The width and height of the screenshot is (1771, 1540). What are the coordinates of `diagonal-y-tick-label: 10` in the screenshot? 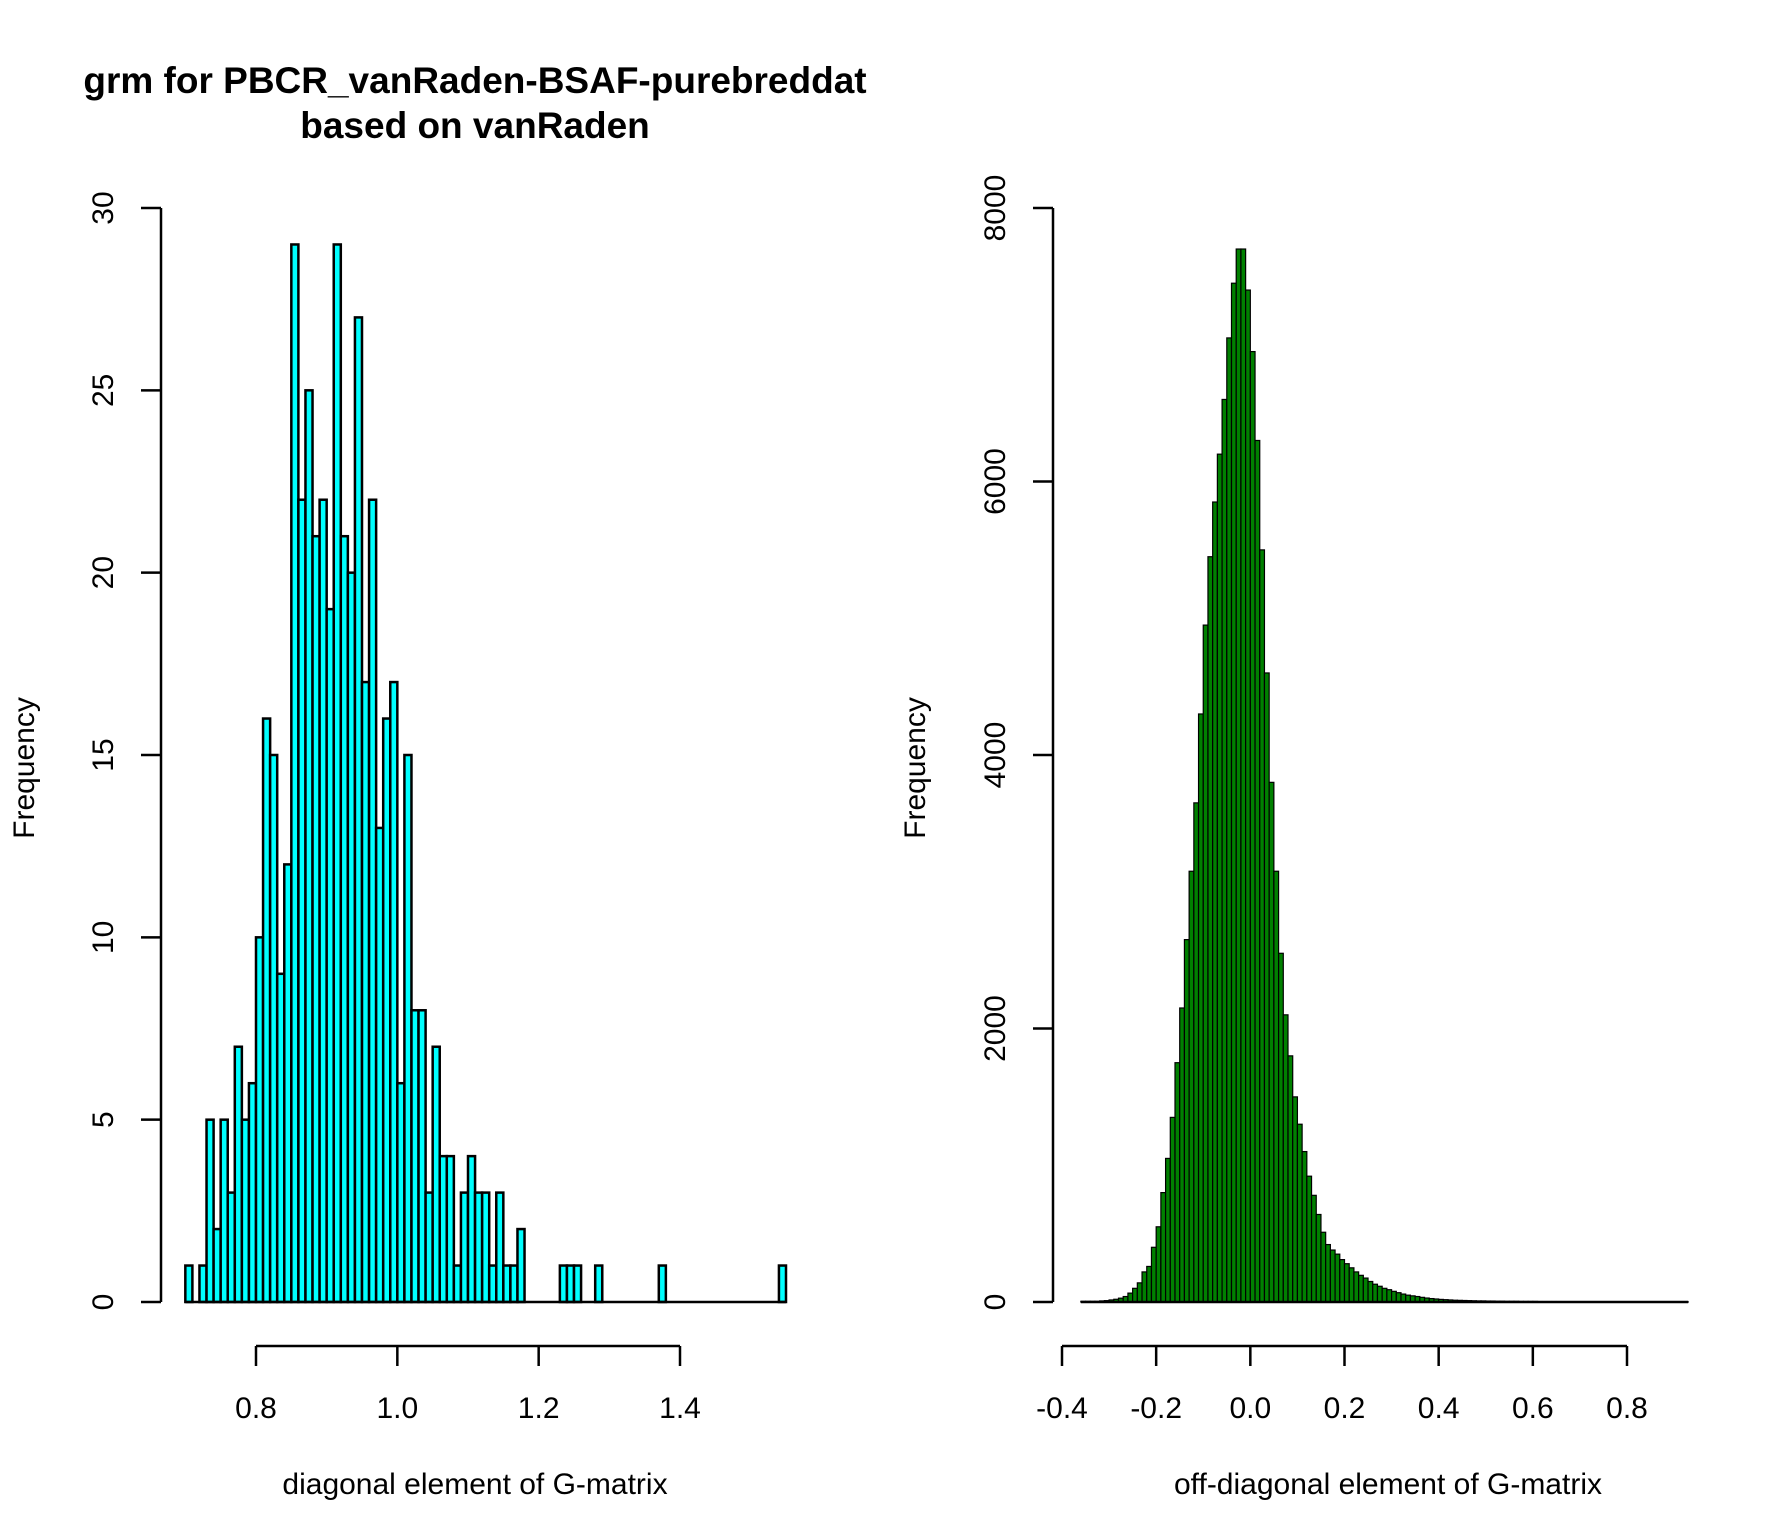 It's located at (103, 937).